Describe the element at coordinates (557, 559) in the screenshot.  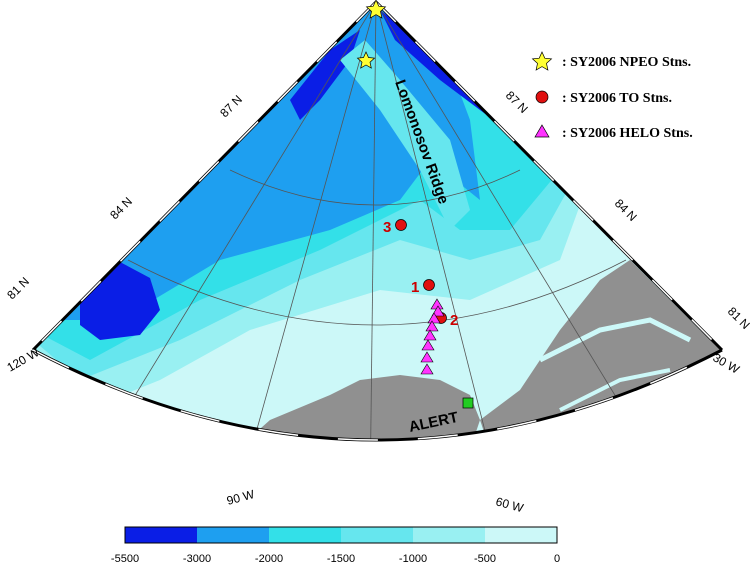
I see `colorbar-tick: 0` at that location.